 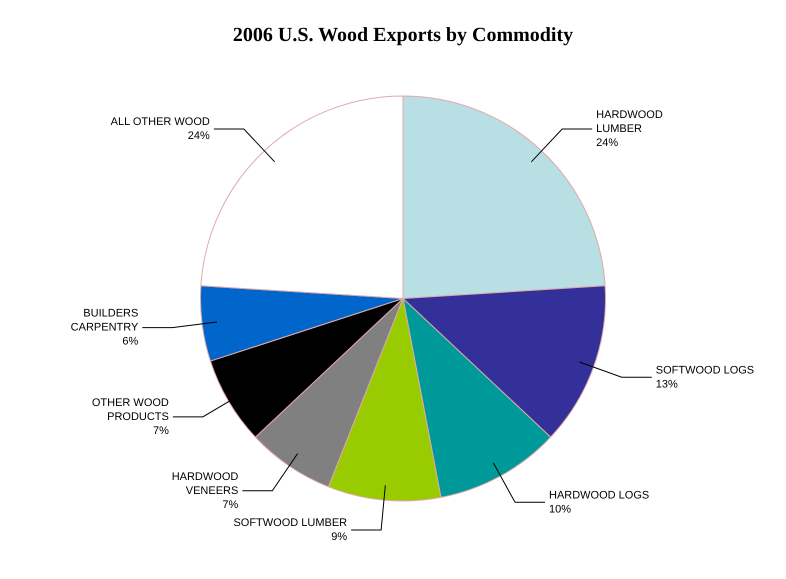 I want to click on slice-label: OTHER WOOD PRODUCTS, so click(x=130, y=409).